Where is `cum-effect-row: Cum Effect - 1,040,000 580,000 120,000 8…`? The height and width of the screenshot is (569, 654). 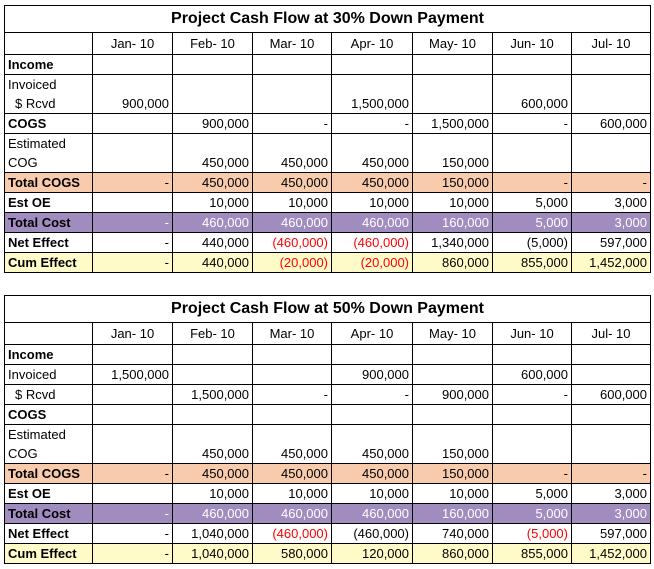
cum-effect-row: Cum Effect - 1,040,000 580,000 120,000 8… is located at coordinates (327, 553).